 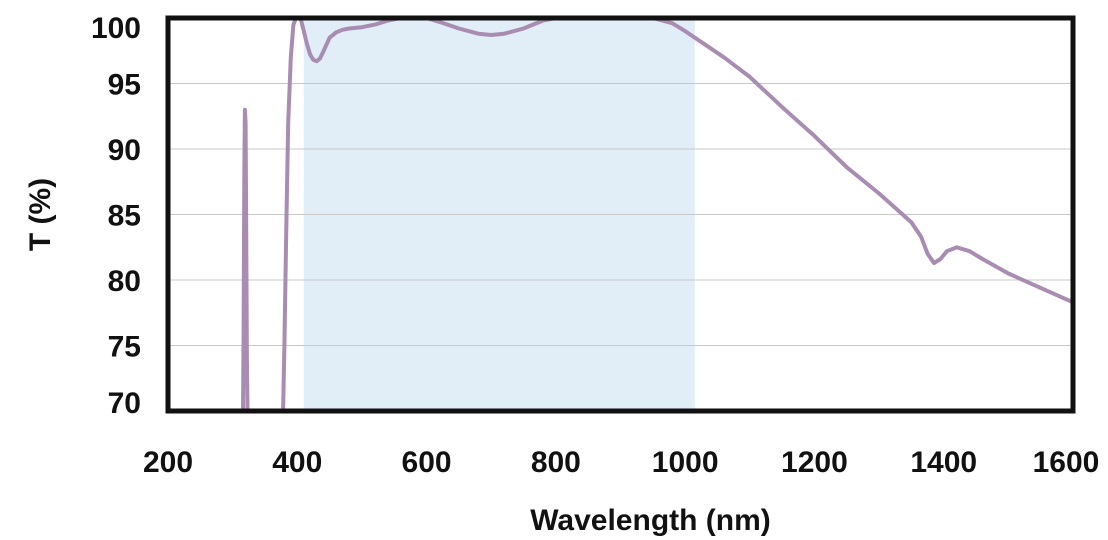 I want to click on y-tick-label: 80, so click(x=124, y=281).